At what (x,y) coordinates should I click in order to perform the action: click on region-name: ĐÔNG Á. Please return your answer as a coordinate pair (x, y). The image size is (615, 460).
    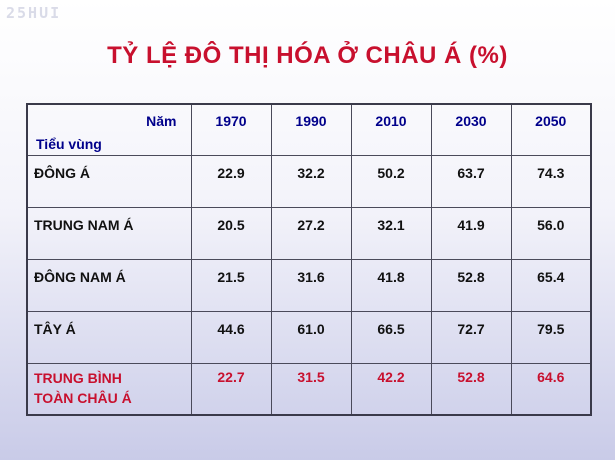
    Looking at the image, I should click on (109, 181).